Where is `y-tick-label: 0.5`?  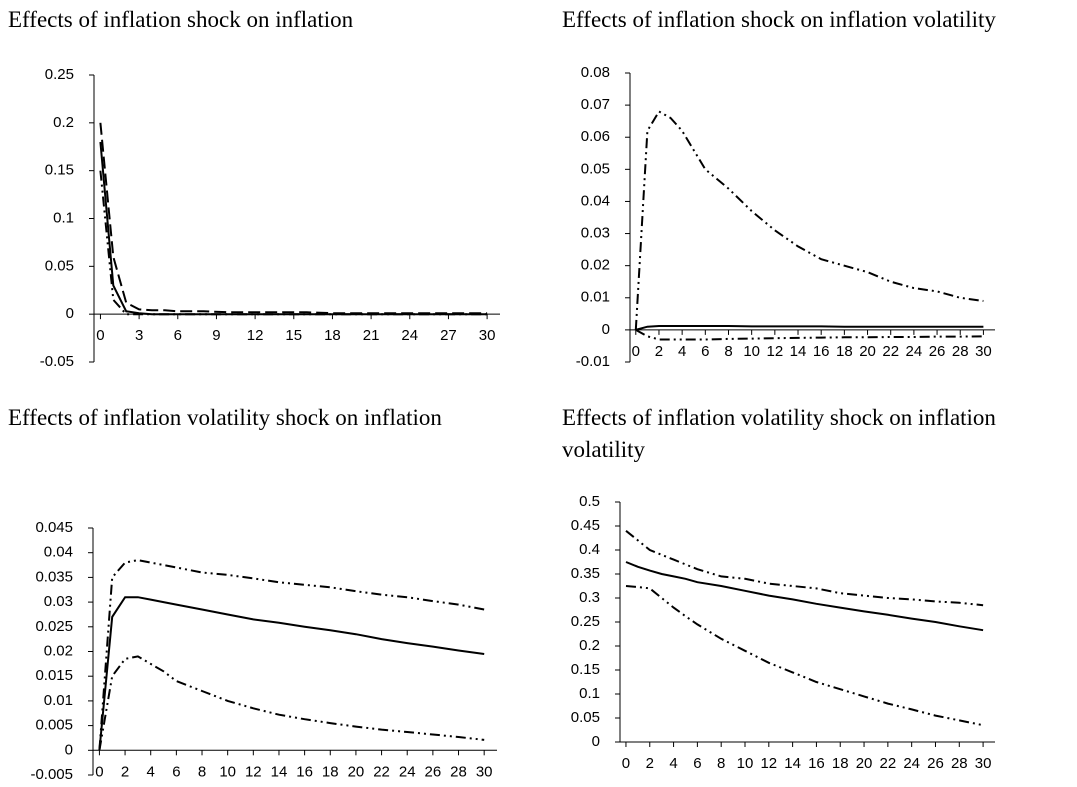
y-tick-label: 0.5 is located at coordinates (589, 501).